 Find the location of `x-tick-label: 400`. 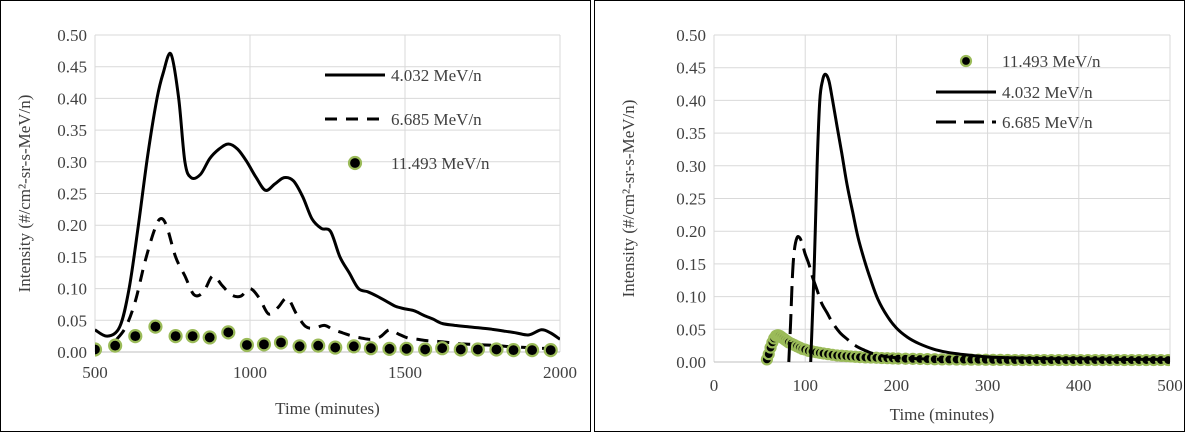

x-tick-label: 400 is located at coordinates (1079, 385).